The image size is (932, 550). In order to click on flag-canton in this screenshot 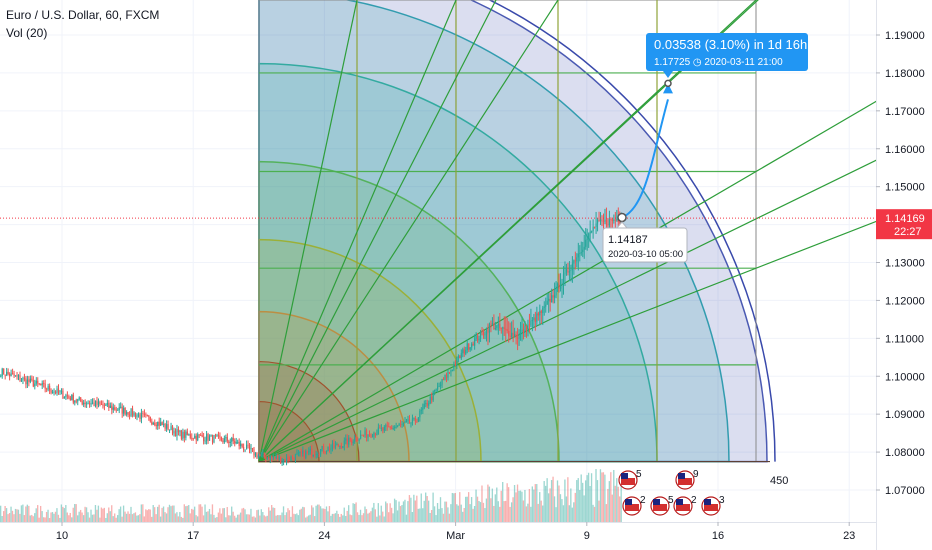, I will do `click(679, 502)`.